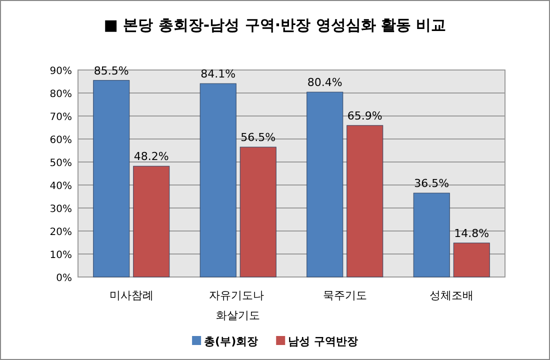 Image resolution: width=550 pixels, height=360 pixels. Describe the element at coordinates (61, 140) in the screenshot. I see `y-tick-label: 60%` at that location.